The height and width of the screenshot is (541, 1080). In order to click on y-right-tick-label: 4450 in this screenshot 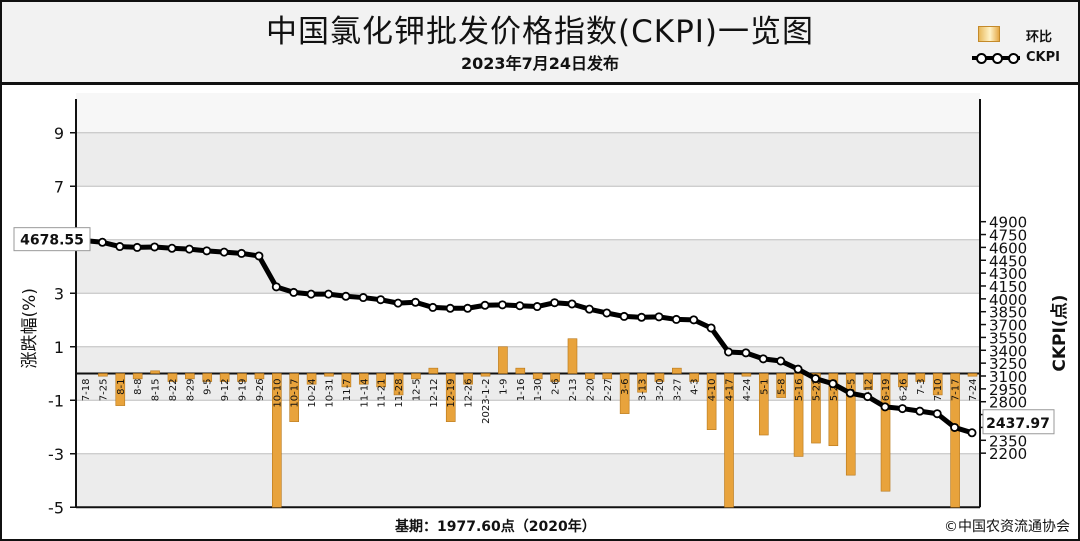, I will do `click(1008, 261)`.